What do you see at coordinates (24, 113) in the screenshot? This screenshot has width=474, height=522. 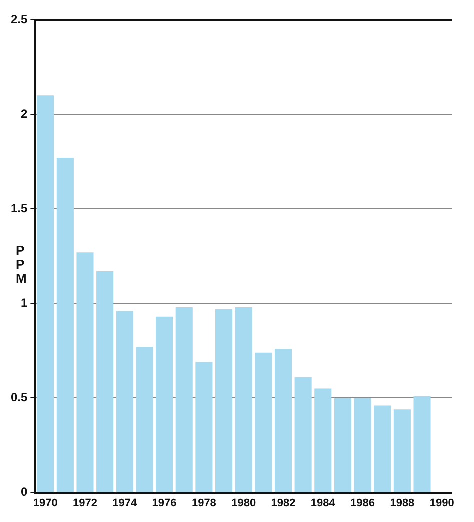 I see `y-tick-label: 2` at bounding box center [24, 113].